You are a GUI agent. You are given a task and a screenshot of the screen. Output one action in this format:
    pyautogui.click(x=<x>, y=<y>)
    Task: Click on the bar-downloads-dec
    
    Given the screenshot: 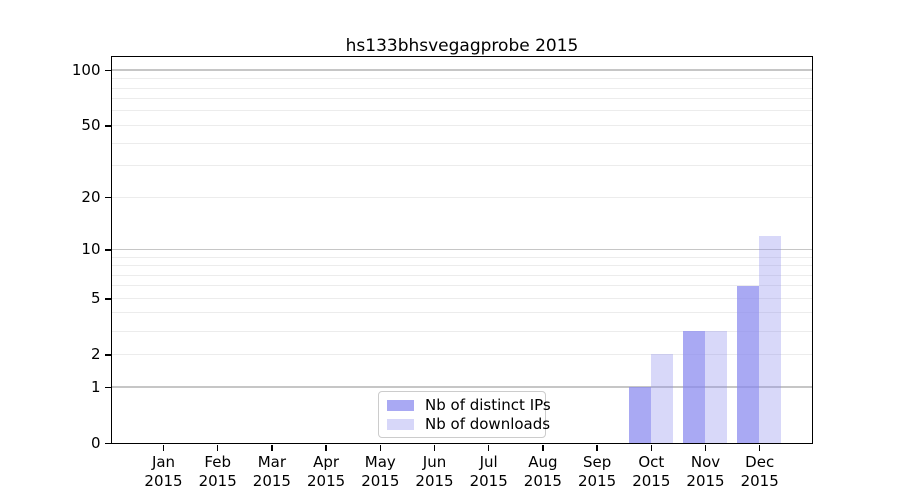 What is the action you would take?
    pyautogui.click(x=770, y=339)
    